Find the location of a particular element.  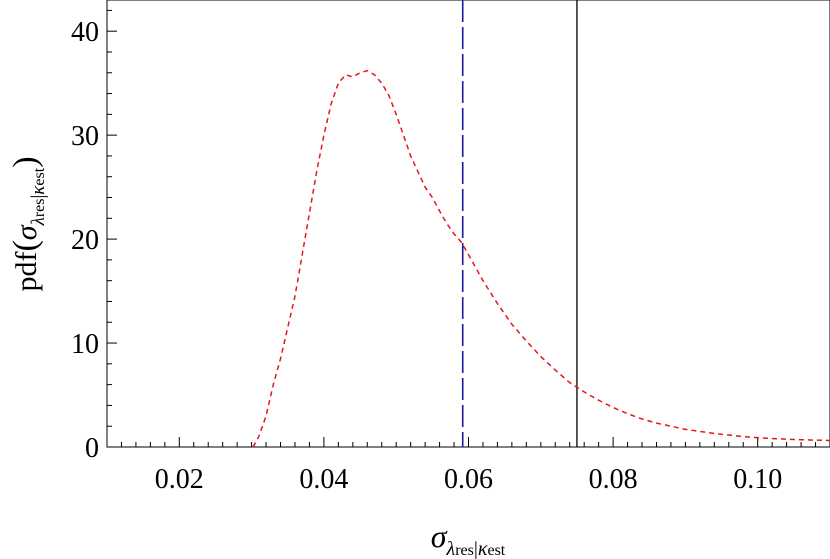

x-axis-ticks: 0.02 0.04 0.06 0.08 0.10 is located at coordinates (475, 466).